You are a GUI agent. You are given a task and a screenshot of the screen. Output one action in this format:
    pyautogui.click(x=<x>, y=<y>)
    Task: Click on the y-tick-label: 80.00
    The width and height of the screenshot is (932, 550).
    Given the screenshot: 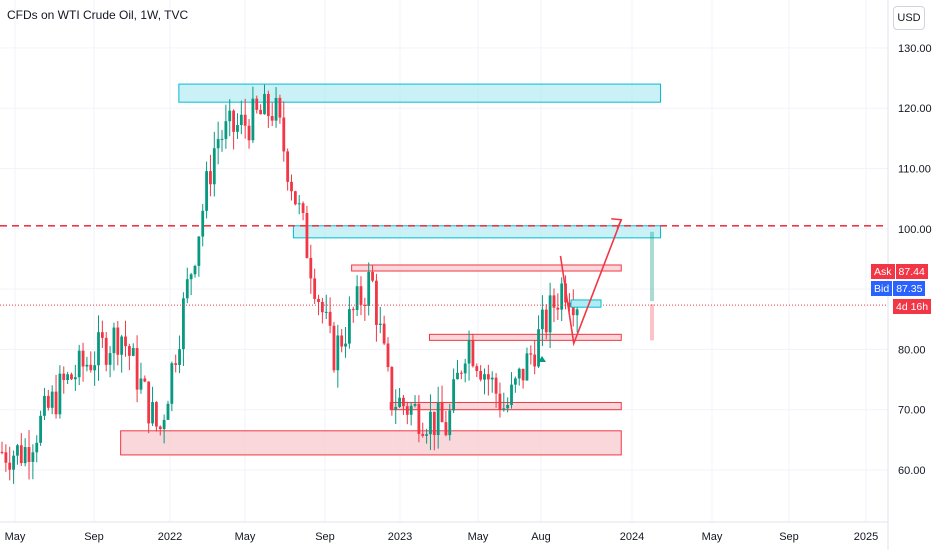 What is the action you would take?
    pyautogui.click(x=912, y=350)
    